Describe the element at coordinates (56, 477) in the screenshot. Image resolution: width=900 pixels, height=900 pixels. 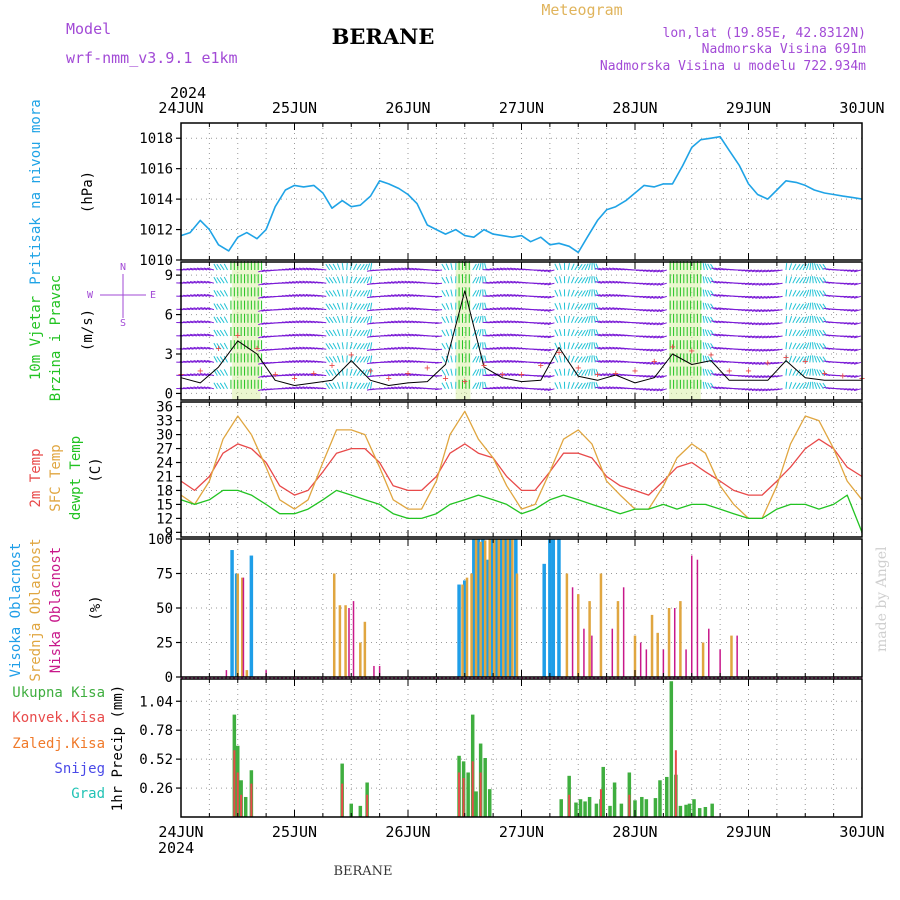
I see `temp-axis-label-sfc: SFC Temp` at that location.